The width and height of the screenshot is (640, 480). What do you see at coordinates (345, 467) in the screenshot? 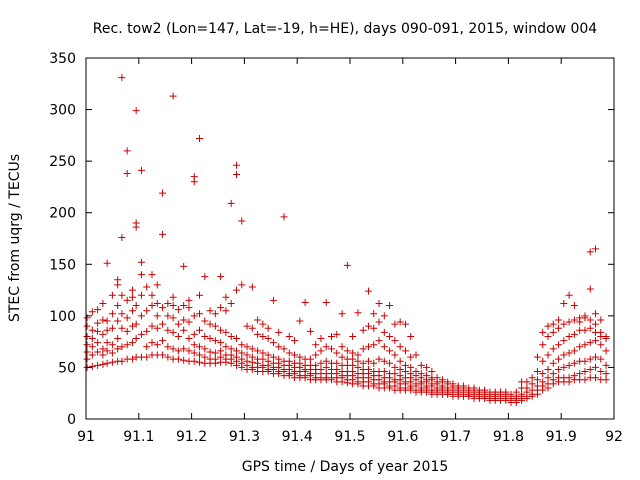
I see `x-axis-label: GPS time / Days of year 2015` at bounding box center [345, 467].